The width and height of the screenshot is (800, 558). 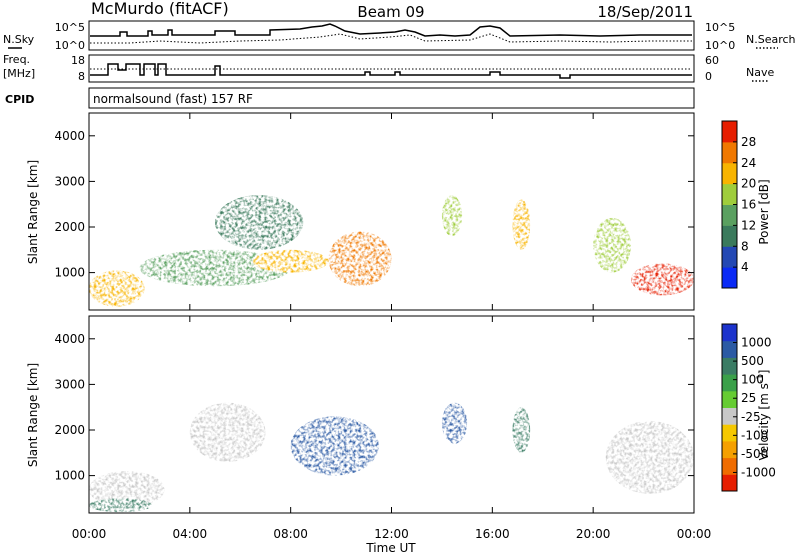 I want to click on x-tick-label: 12:00, so click(x=391, y=534).